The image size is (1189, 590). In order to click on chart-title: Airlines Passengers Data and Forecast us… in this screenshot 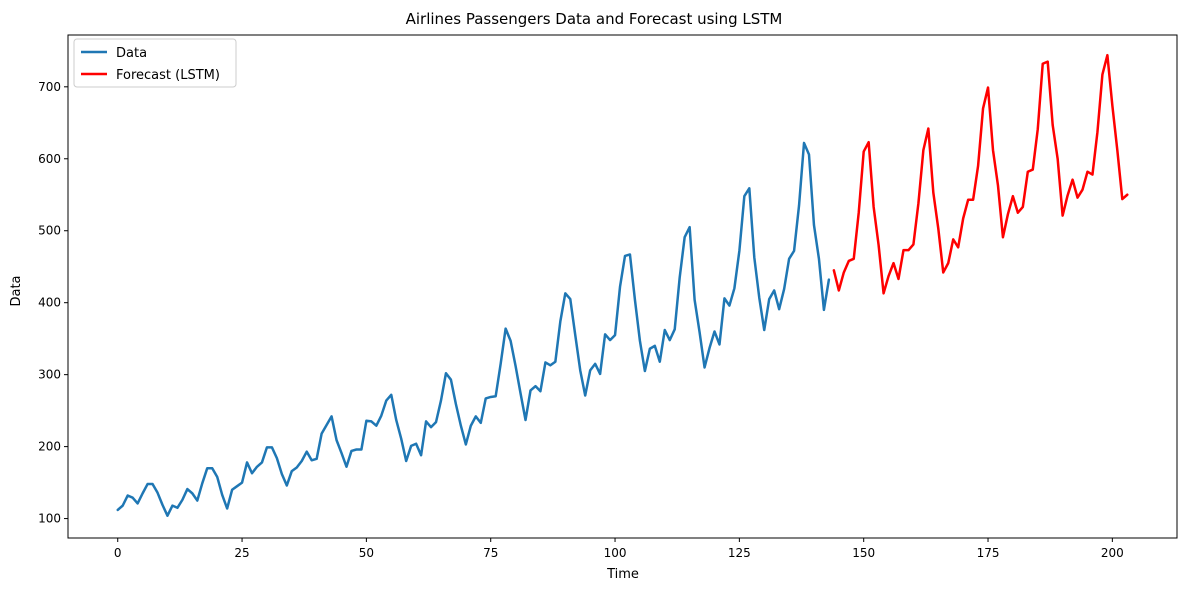, I will do `click(594, 19)`.